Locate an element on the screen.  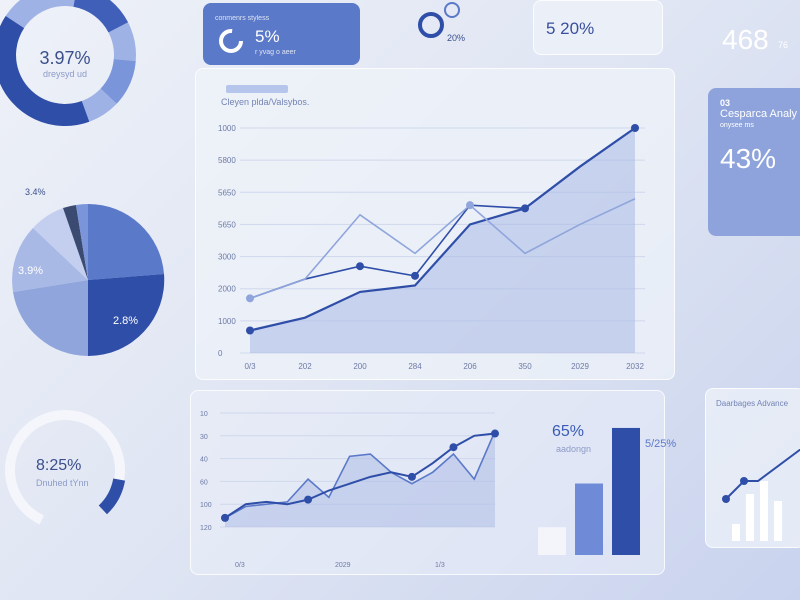
y-tick-label: 0 is located at coordinates (220, 353).